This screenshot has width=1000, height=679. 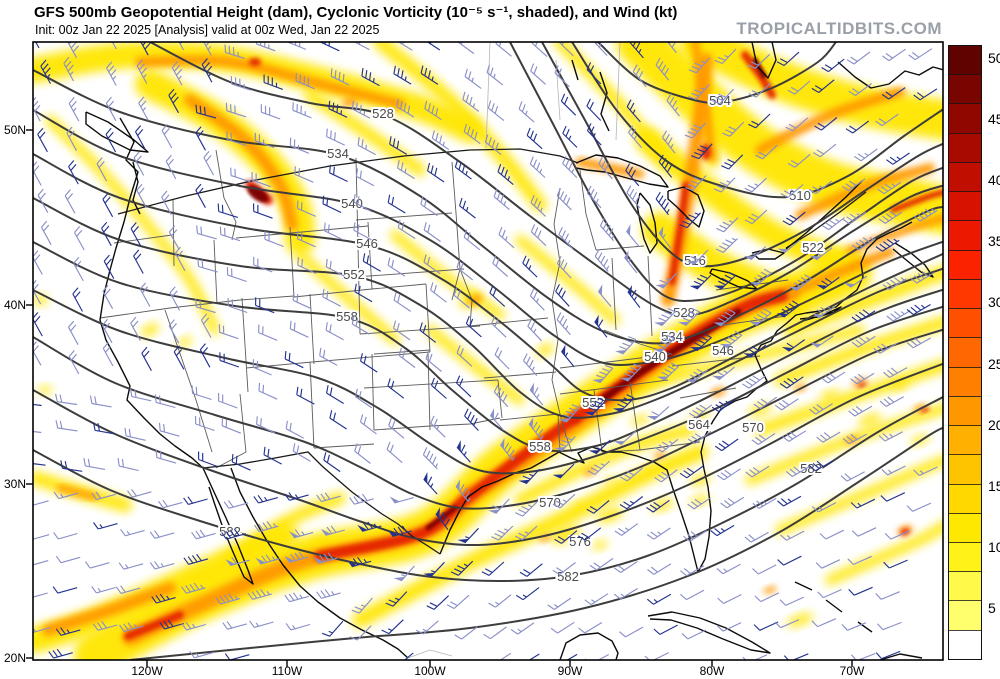 I want to click on site-watermark: TROPICALTIDBITS.COM, so click(x=839, y=28).